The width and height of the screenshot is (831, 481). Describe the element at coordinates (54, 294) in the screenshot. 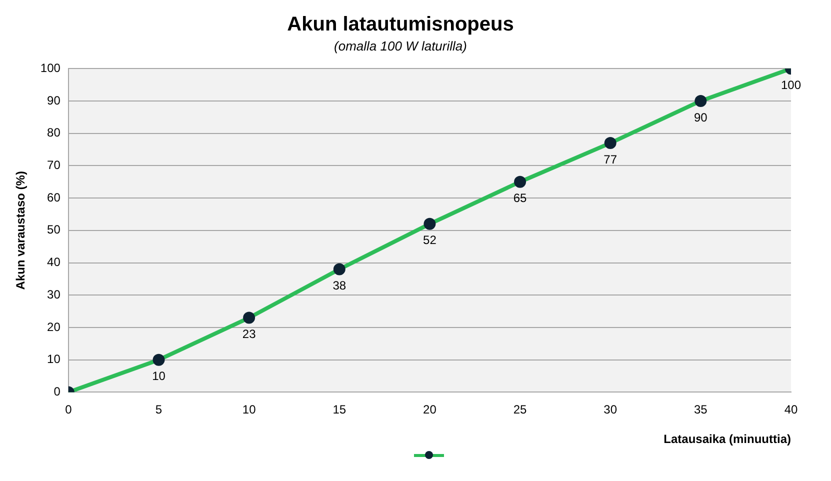

I see `y-tick-label: 30` at that location.